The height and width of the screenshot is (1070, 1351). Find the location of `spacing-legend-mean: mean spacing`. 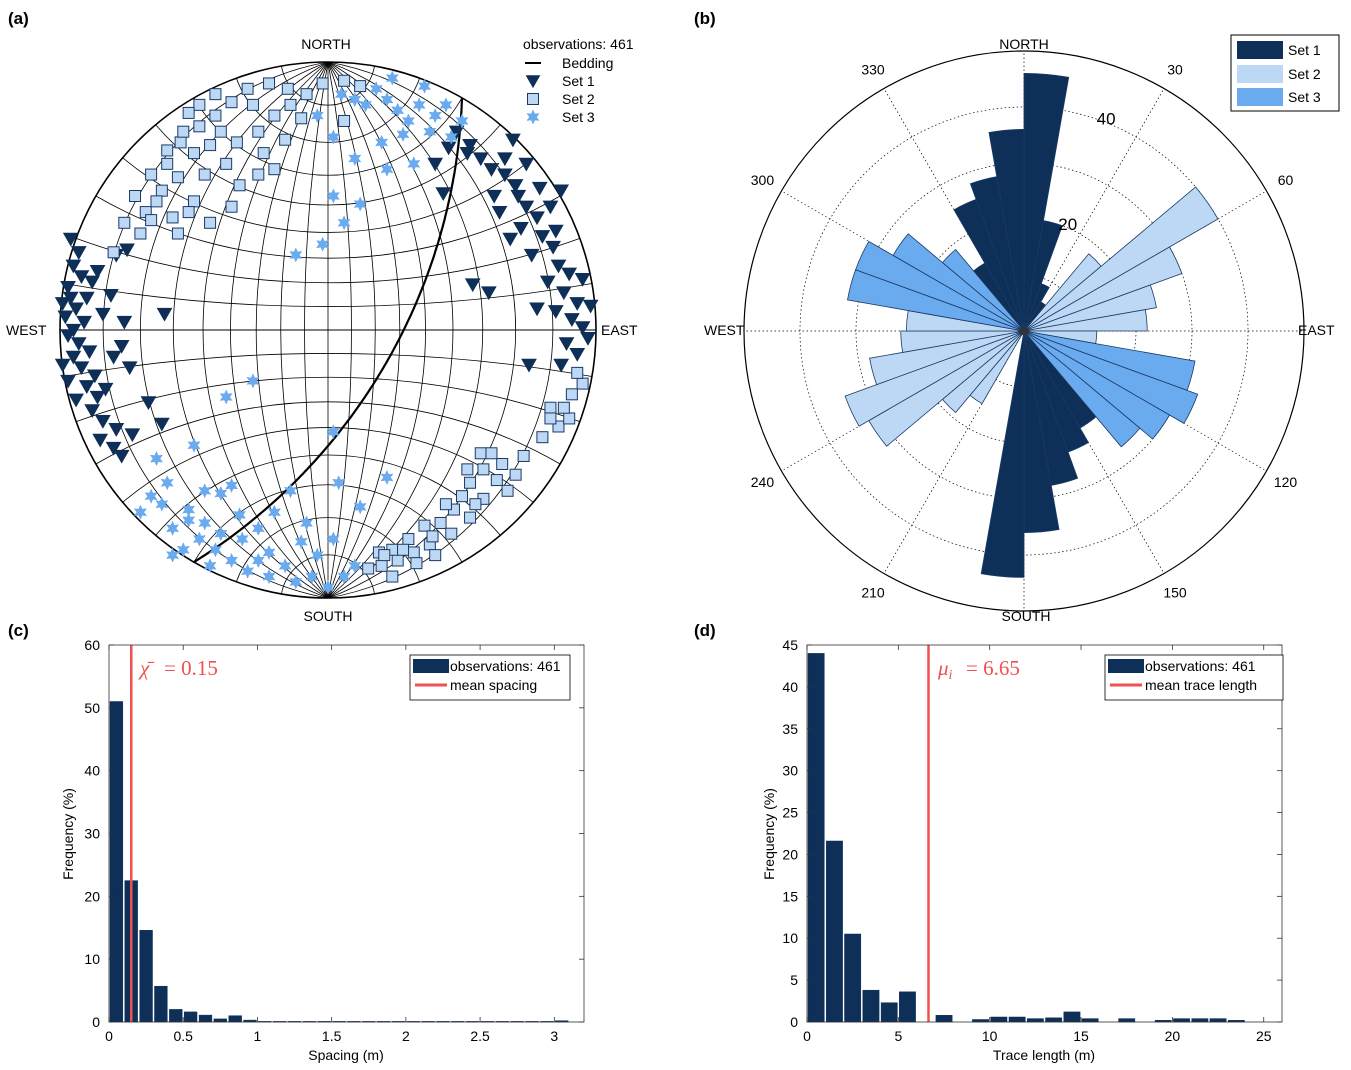

spacing-legend-mean: mean spacing is located at coordinates (493, 685).